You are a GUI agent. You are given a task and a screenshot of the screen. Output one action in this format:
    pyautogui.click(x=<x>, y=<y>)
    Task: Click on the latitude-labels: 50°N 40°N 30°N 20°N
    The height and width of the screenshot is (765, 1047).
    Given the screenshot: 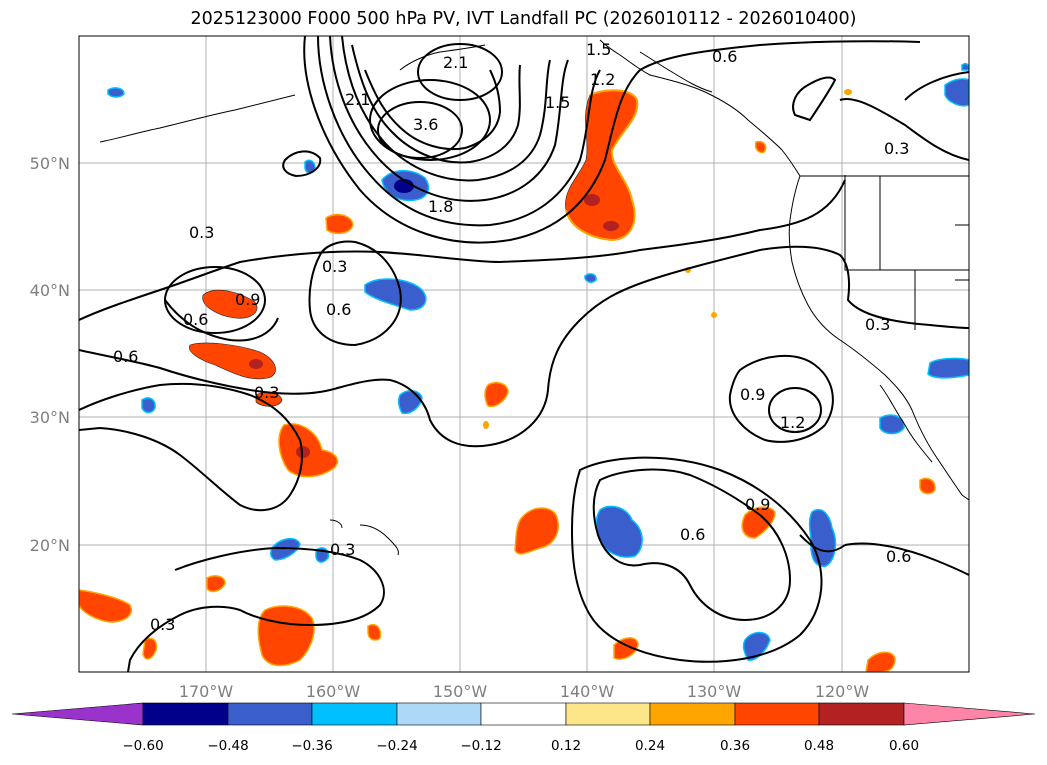 What is the action you would take?
    pyautogui.click(x=50, y=354)
    